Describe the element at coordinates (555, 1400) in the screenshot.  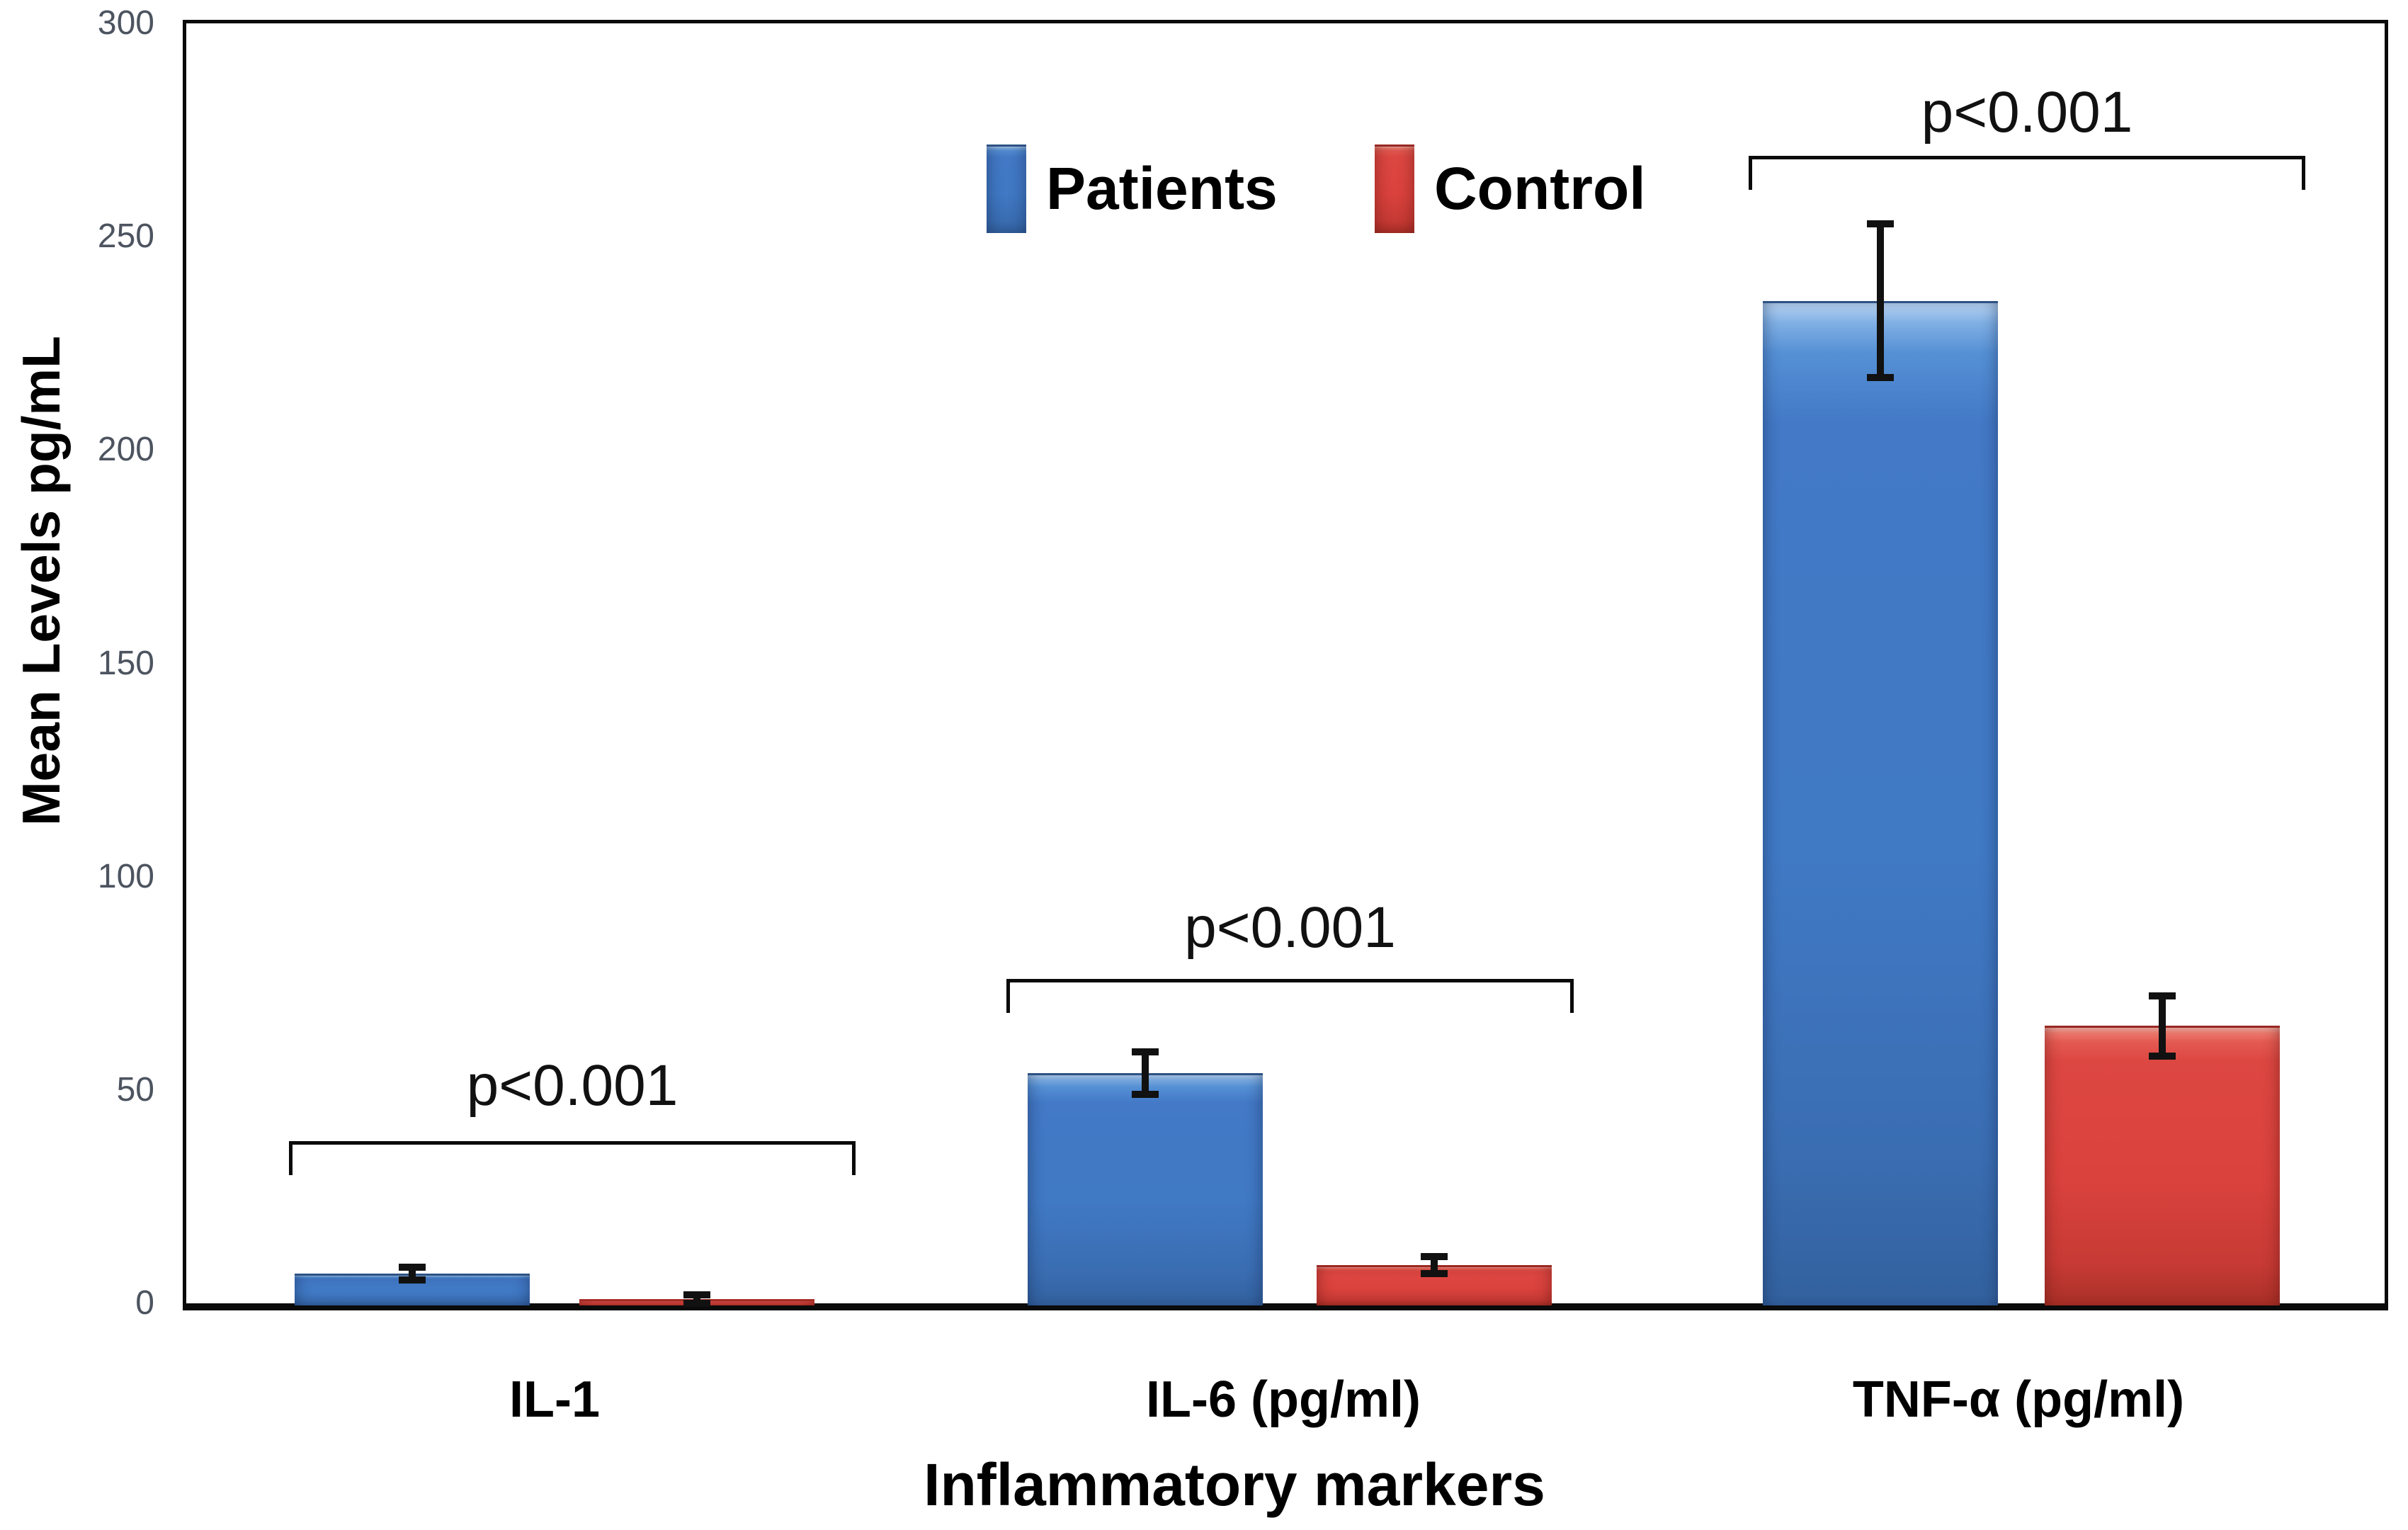
I see `category-label: IL-1` at that location.